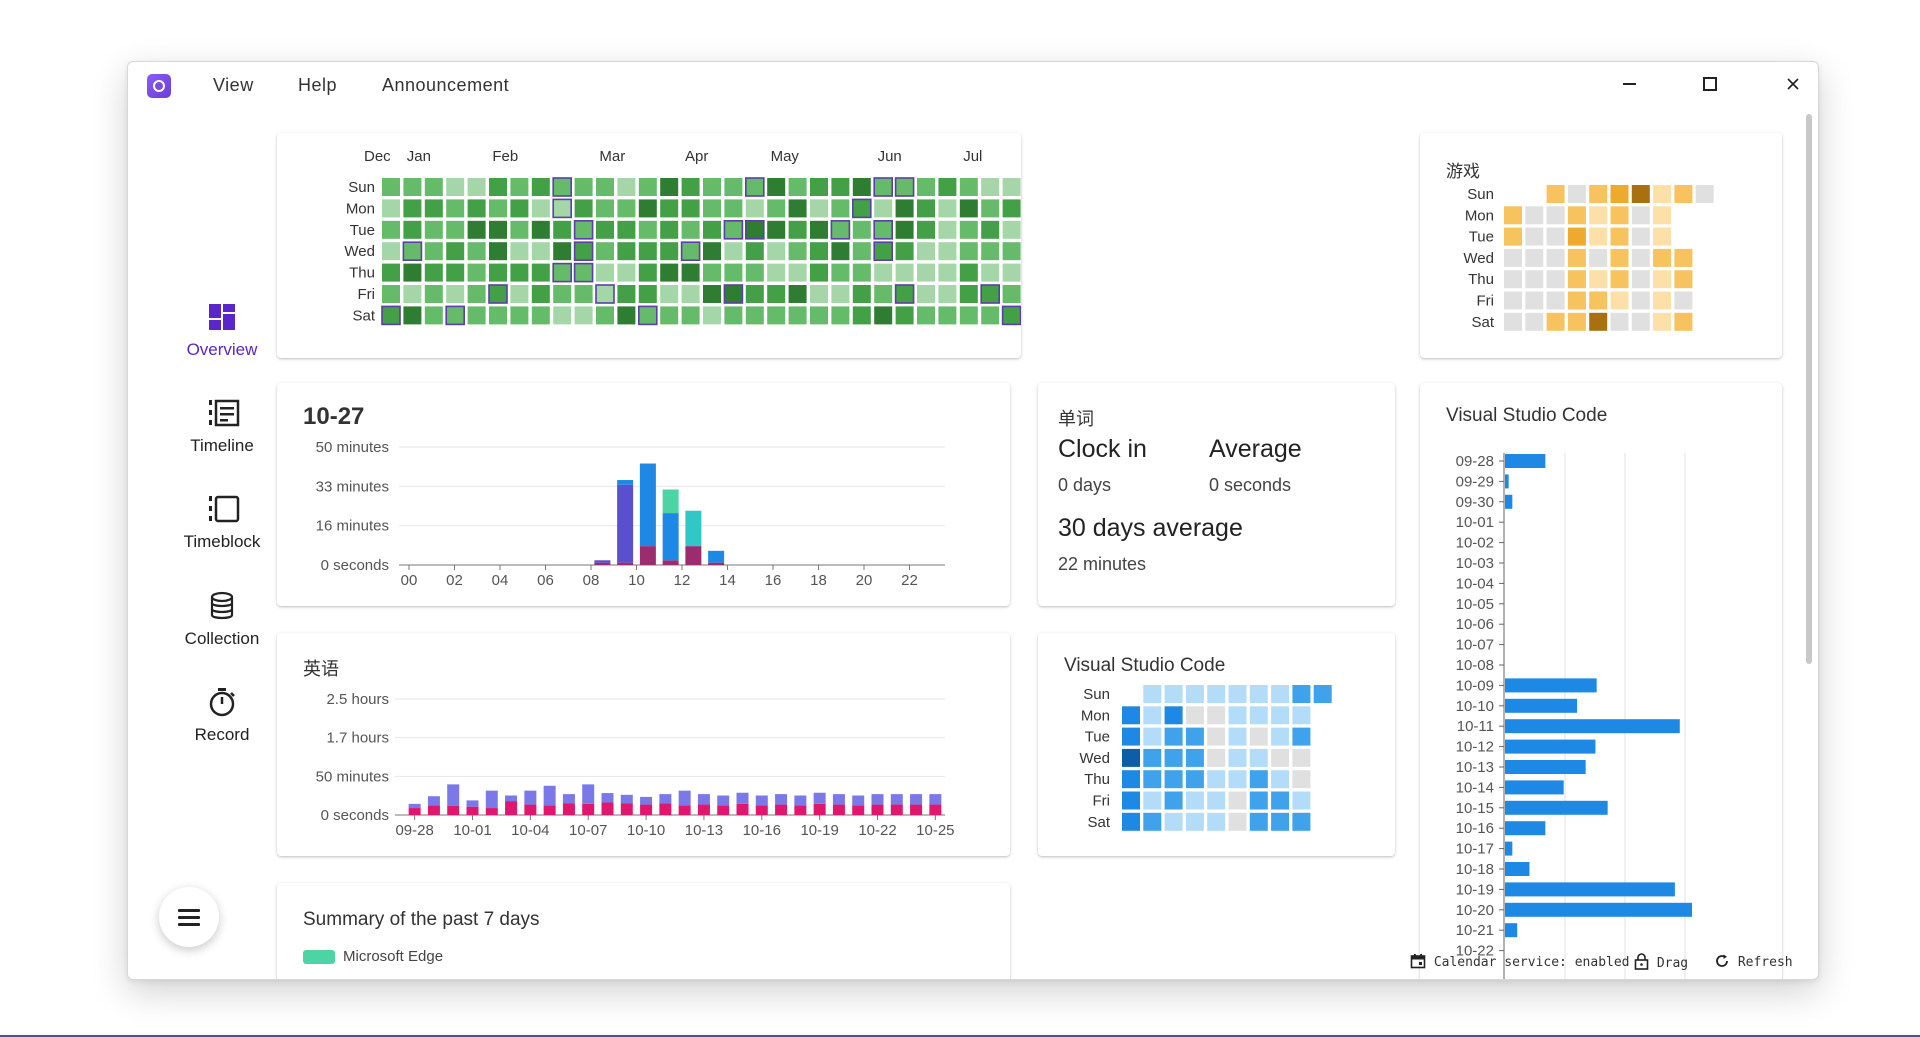  I want to click on y-tick-label: 10-06, so click(1475, 624).